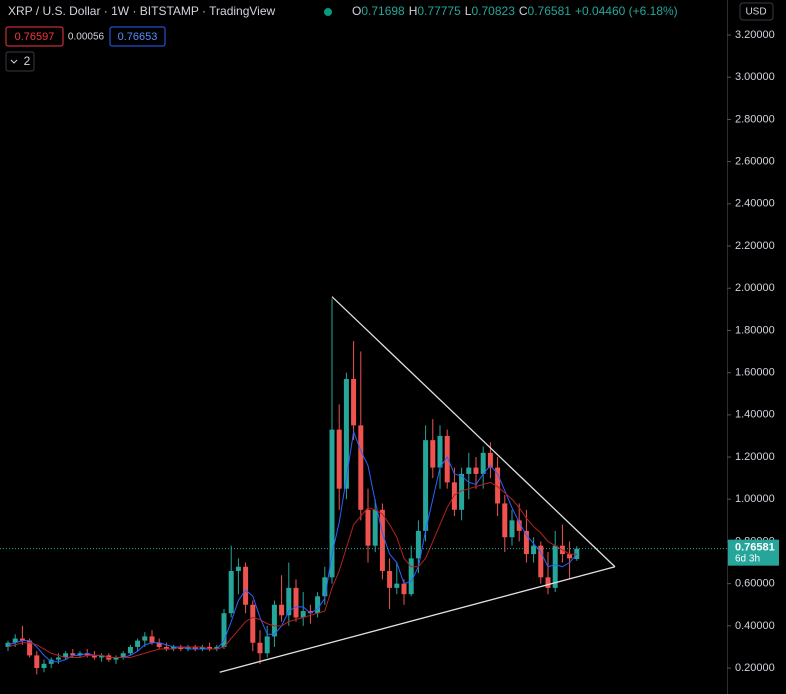 This screenshot has width=786, height=694. Describe the element at coordinates (755, 584) in the screenshot. I see `y-tick-label: 0.60000` at that location.